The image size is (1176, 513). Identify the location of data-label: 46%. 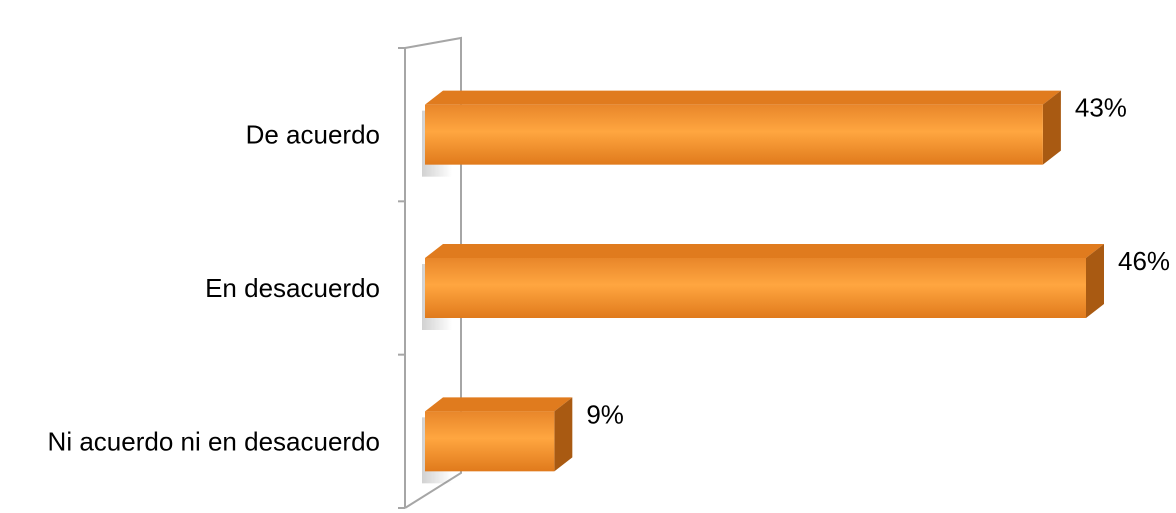
(1144, 261).